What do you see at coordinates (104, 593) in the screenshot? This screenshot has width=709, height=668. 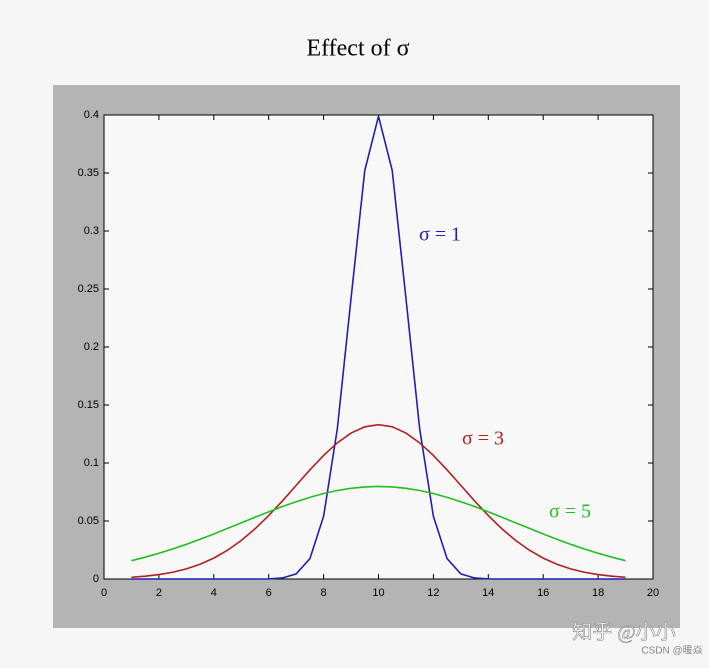 I see `x-tick-label: 0` at bounding box center [104, 593].